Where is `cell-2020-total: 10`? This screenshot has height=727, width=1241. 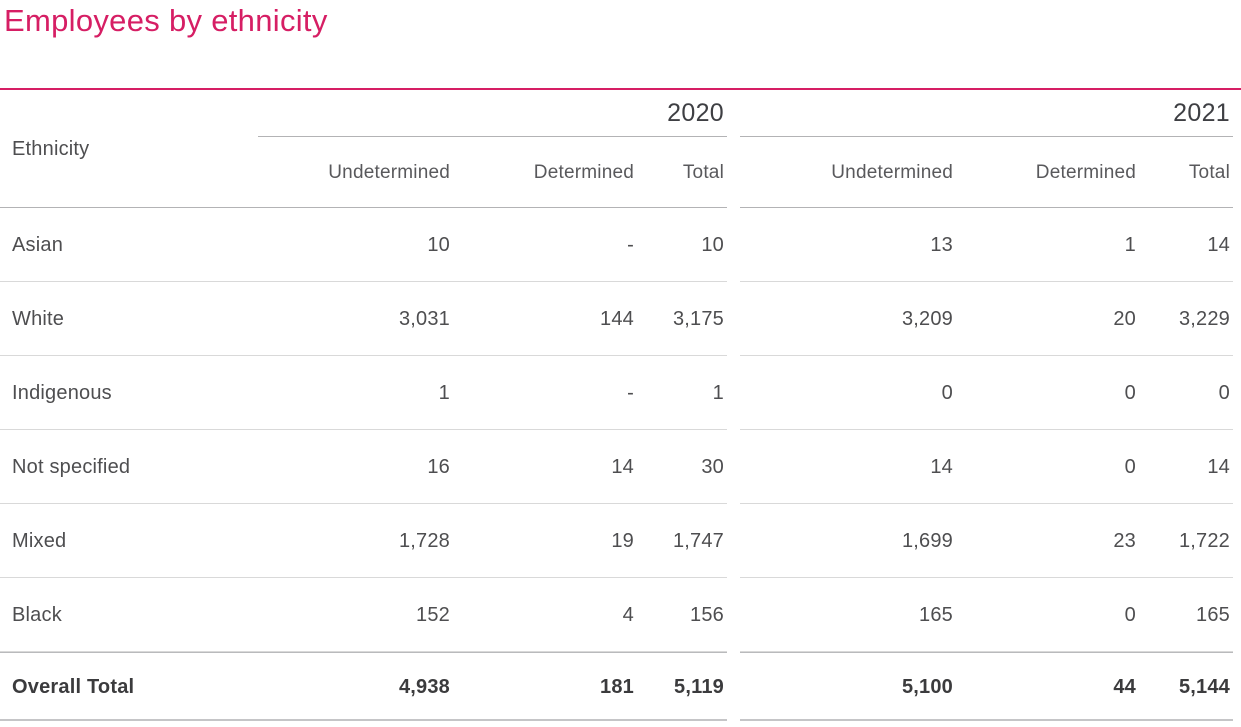 cell-2020-total: 10 is located at coordinates (712, 244).